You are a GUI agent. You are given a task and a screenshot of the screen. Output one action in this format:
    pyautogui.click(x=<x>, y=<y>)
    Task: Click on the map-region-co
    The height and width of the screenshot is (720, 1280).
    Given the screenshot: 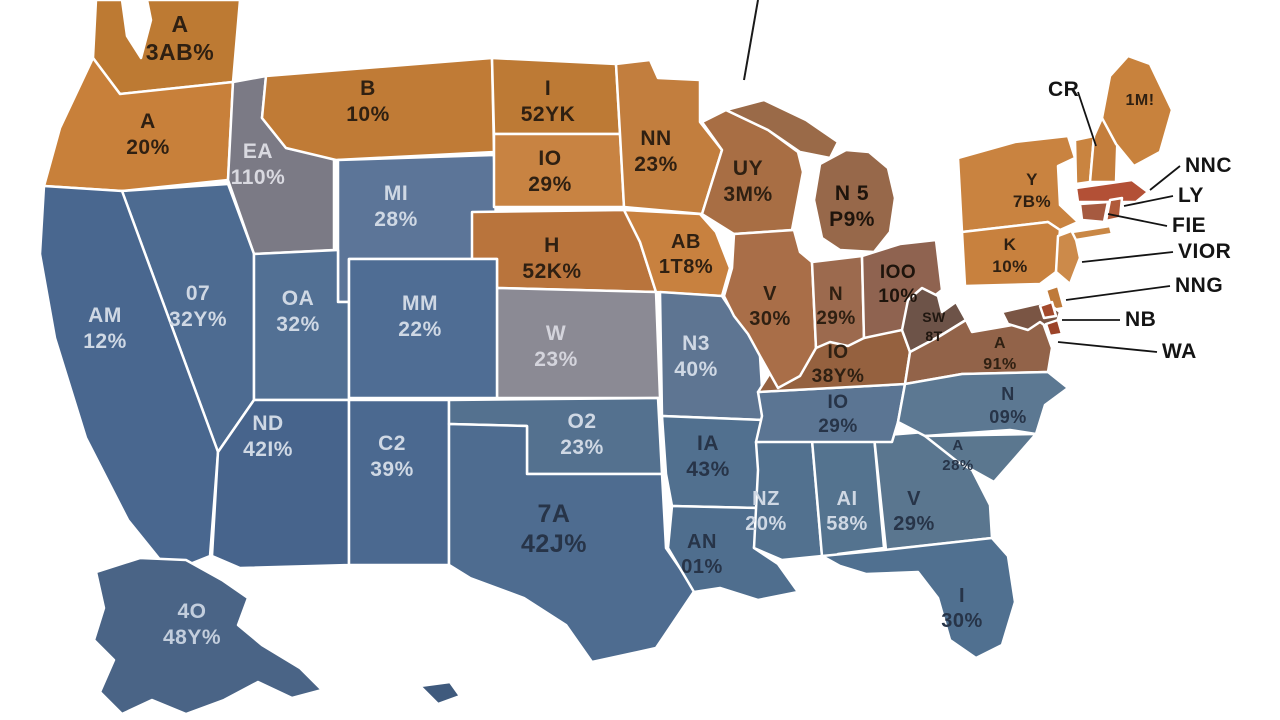 What is the action you would take?
    pyautogui.click(x=423, y=328)
    